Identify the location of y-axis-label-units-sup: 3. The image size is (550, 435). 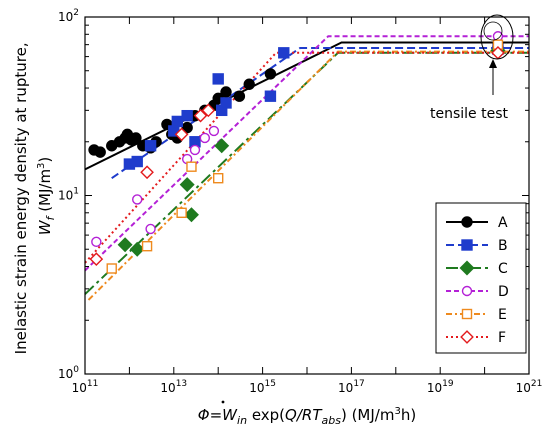
(41, 166).